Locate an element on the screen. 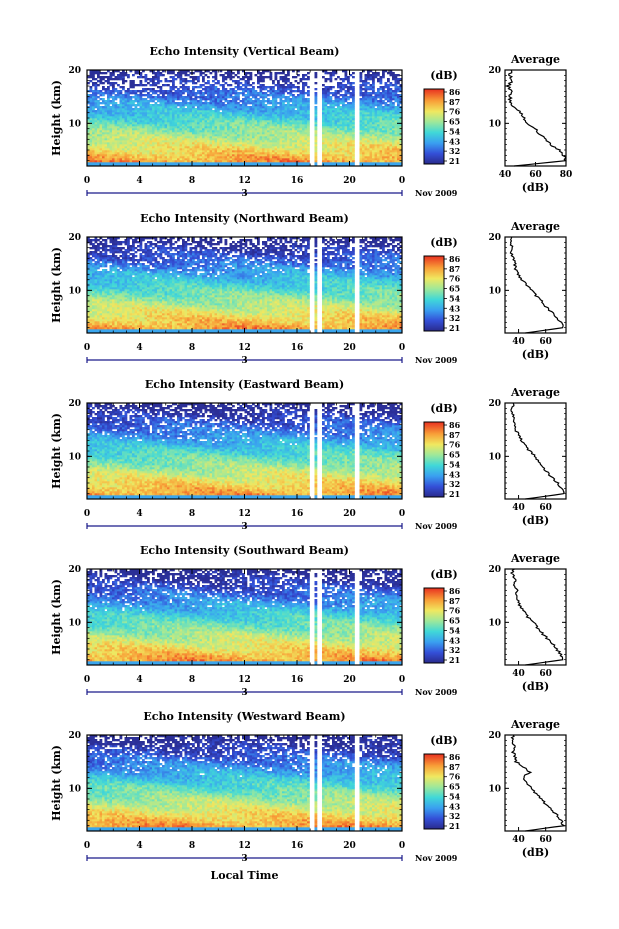 Image resolution: width=619 pixels, height=929 pixels. average-frame is located at coordinates (535, 118).